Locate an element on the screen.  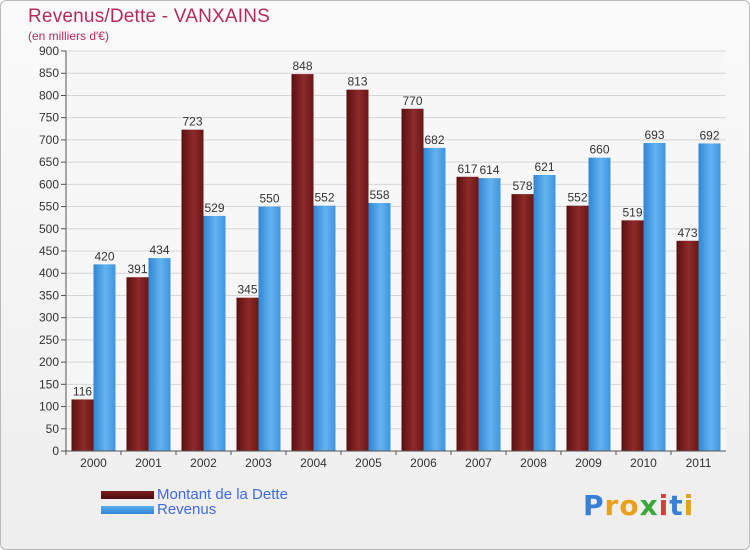
y-tick-label: 300 is located at coordinates (49, 318).